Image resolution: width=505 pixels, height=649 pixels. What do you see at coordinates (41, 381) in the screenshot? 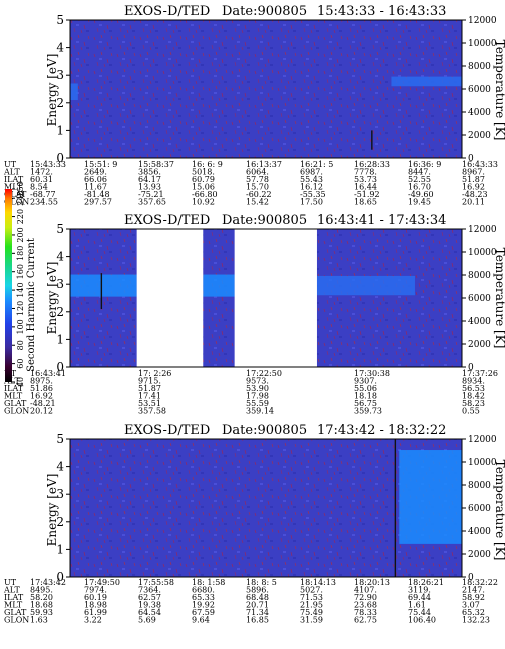
I see `ephemeris-cell: 8975.` at bounding box center [41, 381].